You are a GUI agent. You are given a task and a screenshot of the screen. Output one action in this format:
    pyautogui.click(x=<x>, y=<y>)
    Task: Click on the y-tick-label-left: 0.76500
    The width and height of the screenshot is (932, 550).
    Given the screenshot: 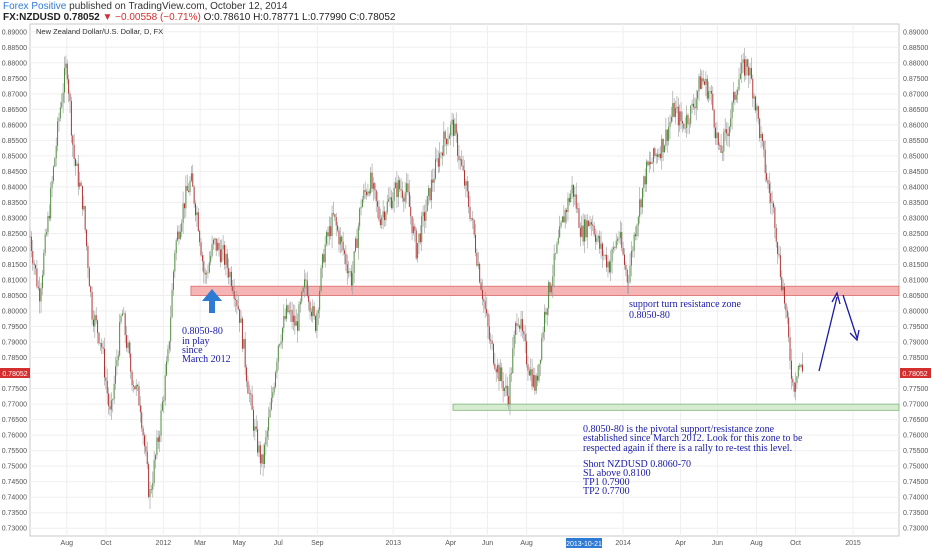 What is the action you would take?
    pyautogui.click(x=14, y=420)
    